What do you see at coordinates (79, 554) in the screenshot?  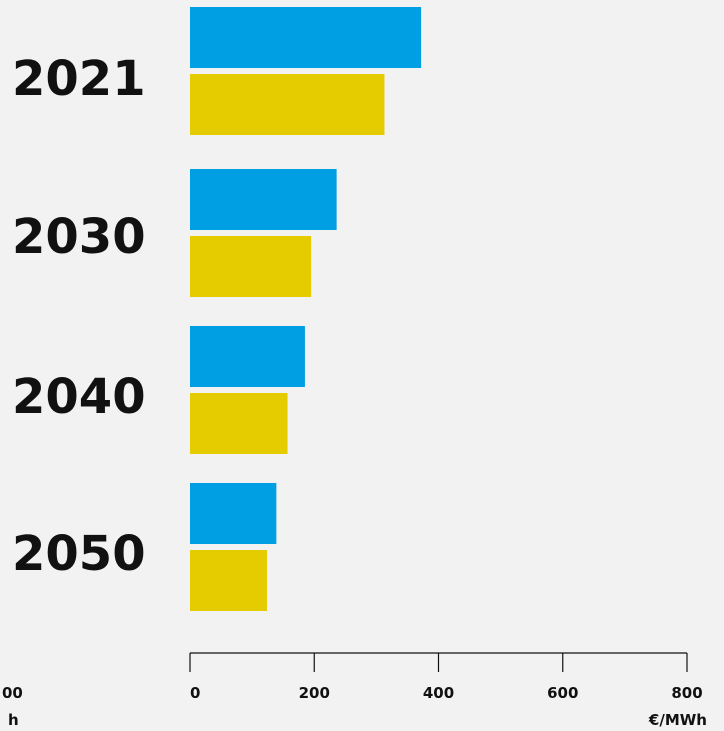 I see `category-label-2050: 2050` at bounding box center [79, 554].